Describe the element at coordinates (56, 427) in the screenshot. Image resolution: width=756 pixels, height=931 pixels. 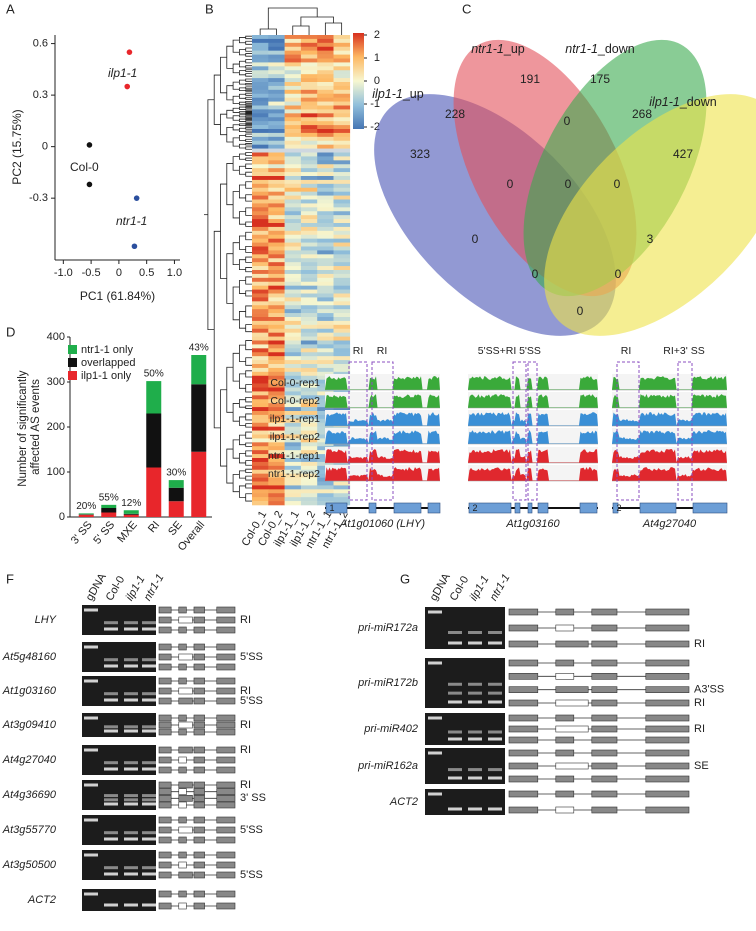
I see `y-tick-label: 200` at that location.